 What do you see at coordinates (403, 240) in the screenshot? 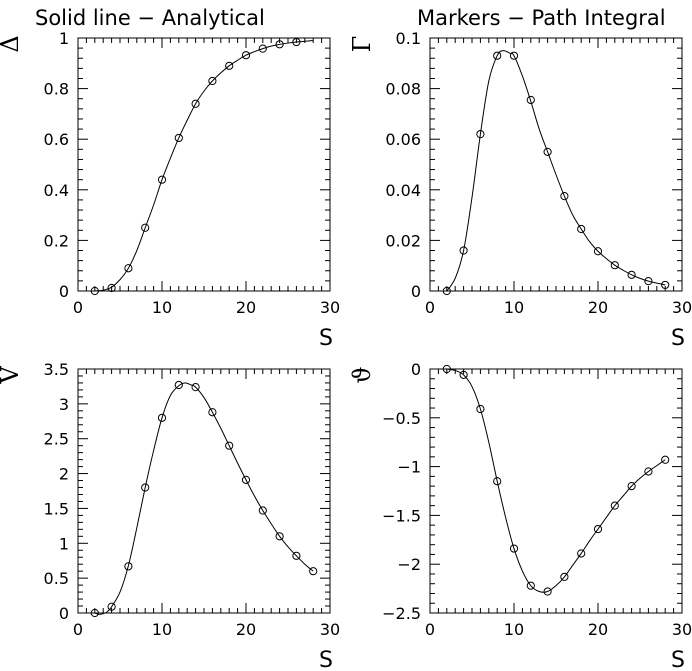
I see `y-tick-label: 0.02` at bounding box center [403, 240].